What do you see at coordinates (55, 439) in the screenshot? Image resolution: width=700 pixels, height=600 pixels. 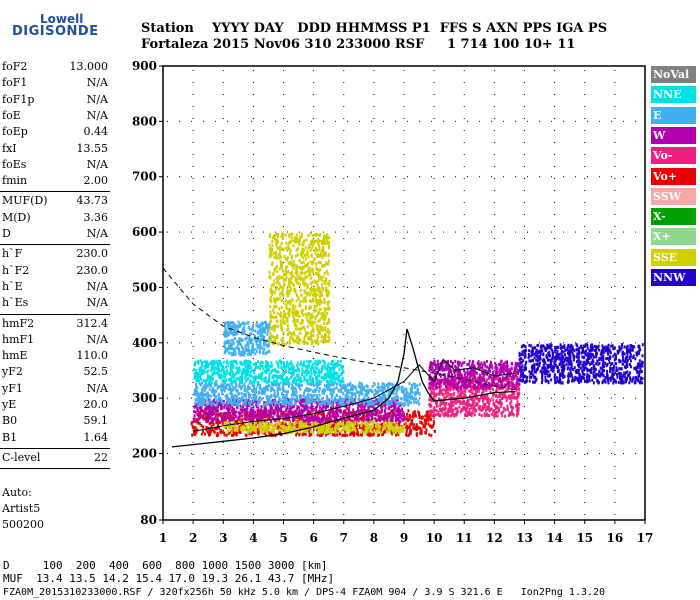 I see `param-row: B1 1.64` at bounding box center [55, 439].